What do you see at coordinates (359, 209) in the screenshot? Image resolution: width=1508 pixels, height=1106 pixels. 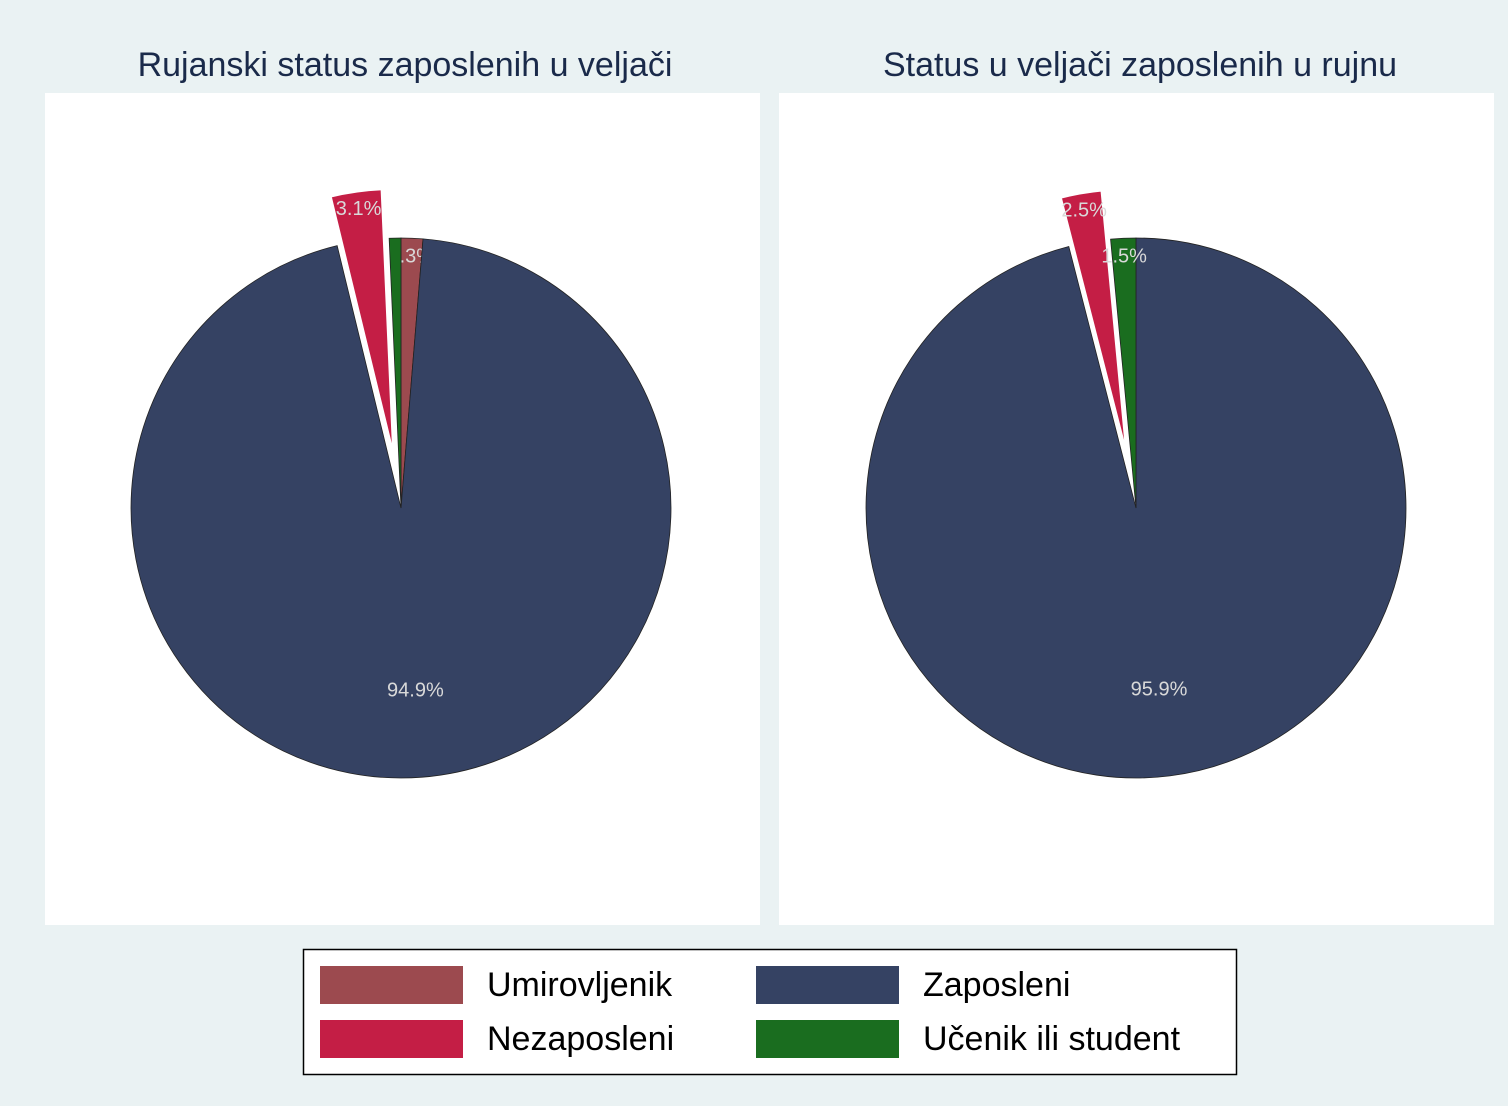 I see `data-label: 3.1%` at bounding box center [359, 209].